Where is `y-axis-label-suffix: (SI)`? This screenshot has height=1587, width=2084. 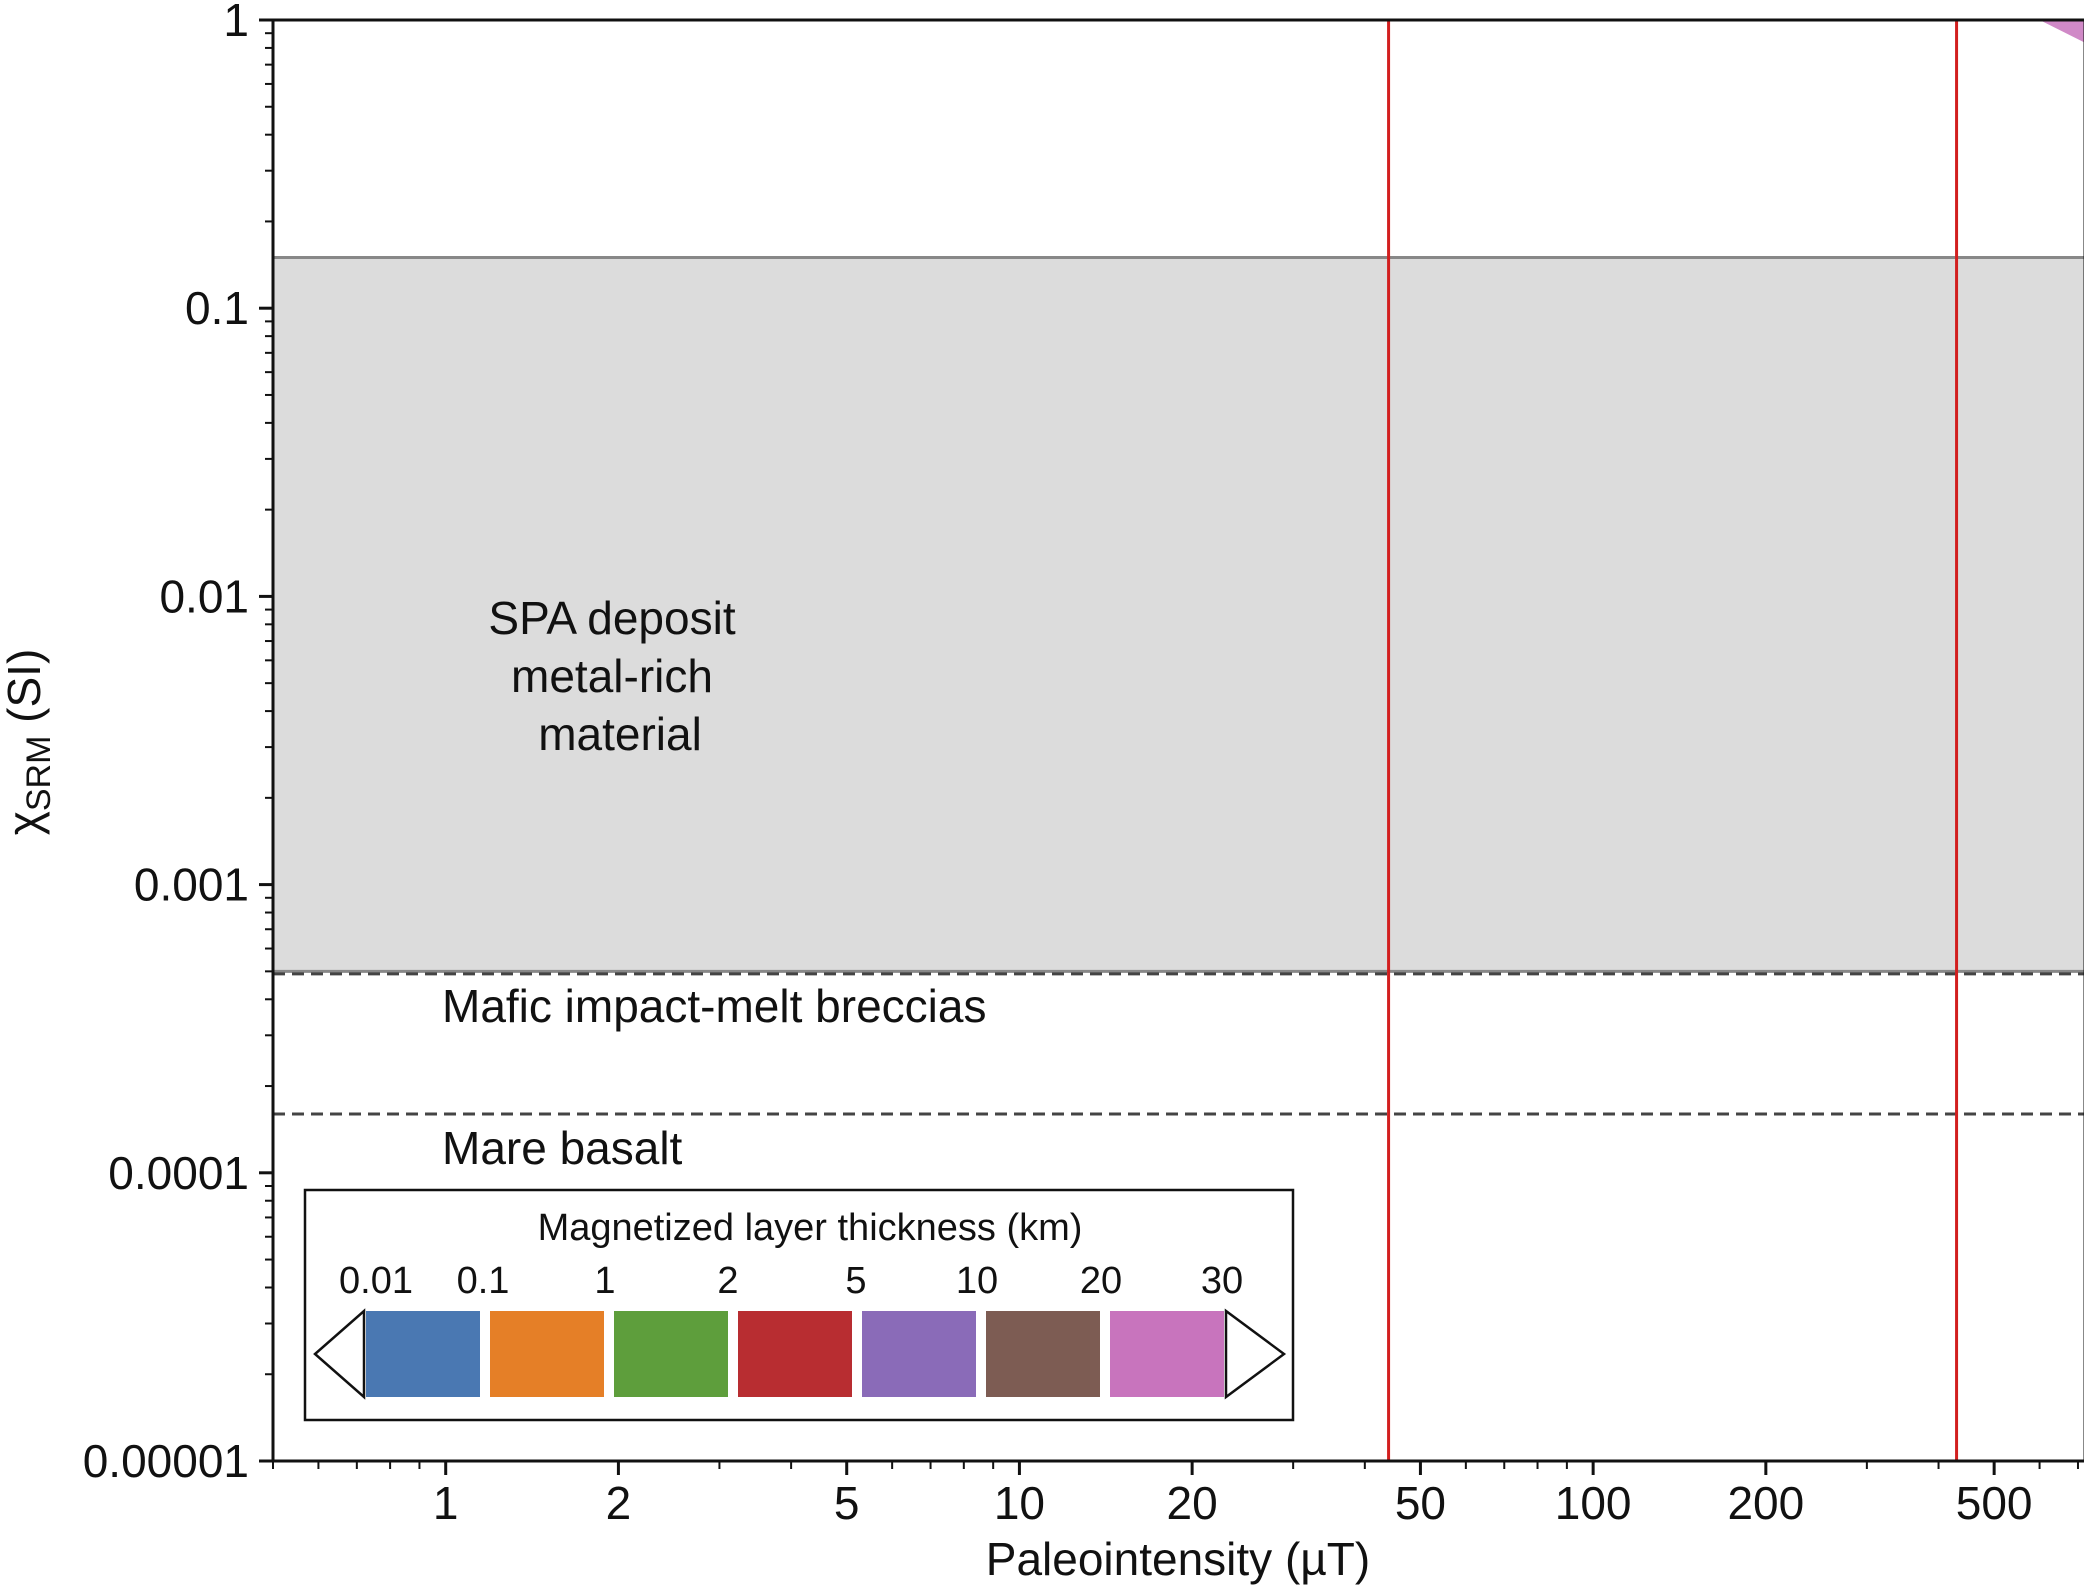 y-axis-label-suffix: (SI) is located at coordinates (25, 692).